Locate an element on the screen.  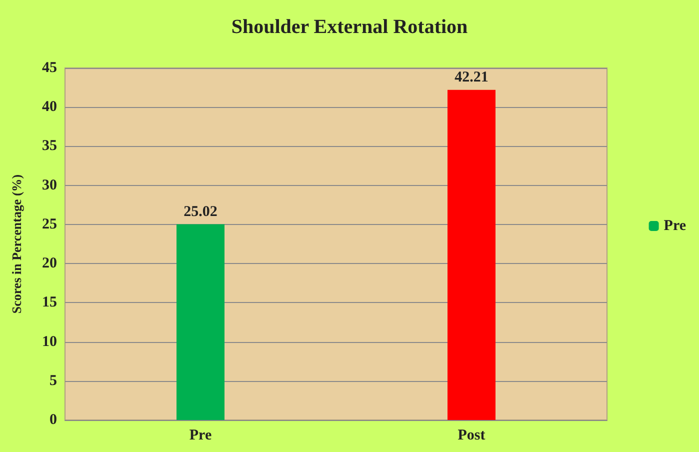
y-tick-label: 0 is located at coordinates (53, 420).